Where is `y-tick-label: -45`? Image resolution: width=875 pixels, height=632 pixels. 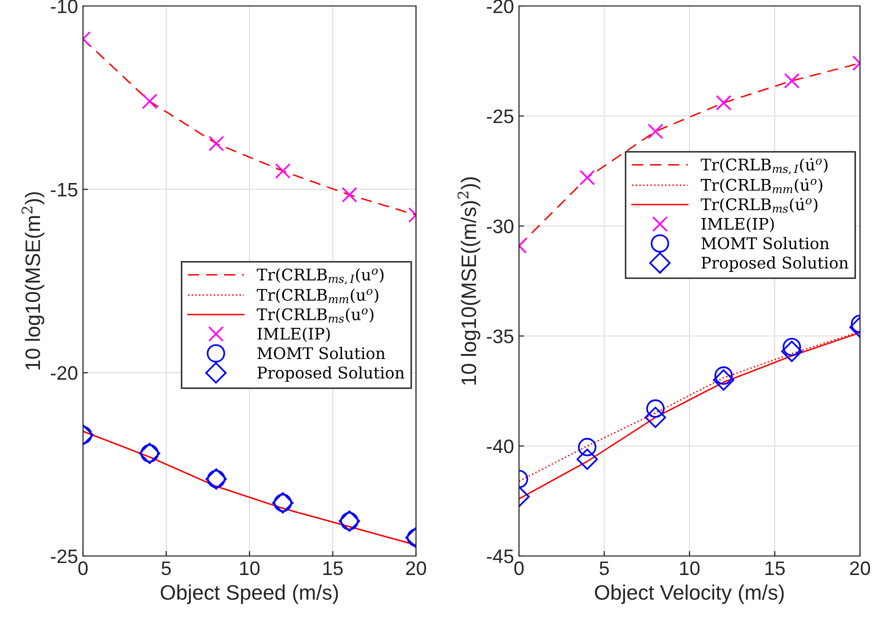 y-tick-label: -45 is located at coordinates (500, 557).